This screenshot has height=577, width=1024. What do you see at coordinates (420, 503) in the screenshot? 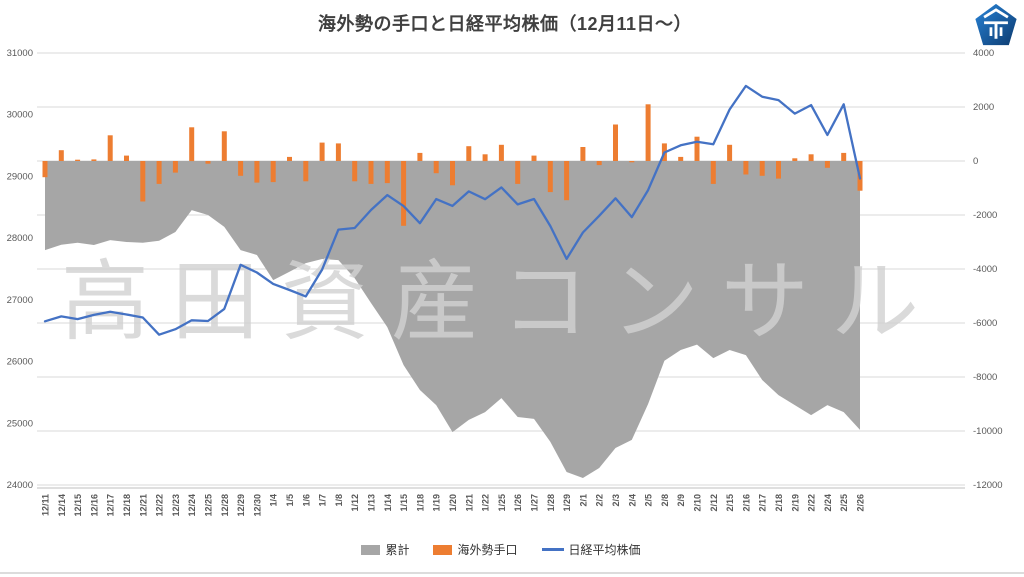
I see `x-tick-label: 1/18` at bounding box center [420, 503].